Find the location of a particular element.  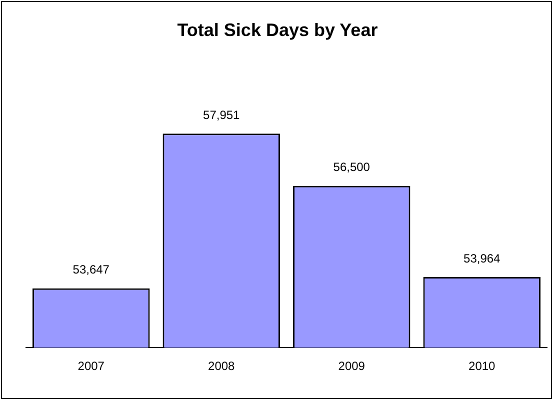

data-label: 53,647 is located at coordinates (91, 269).